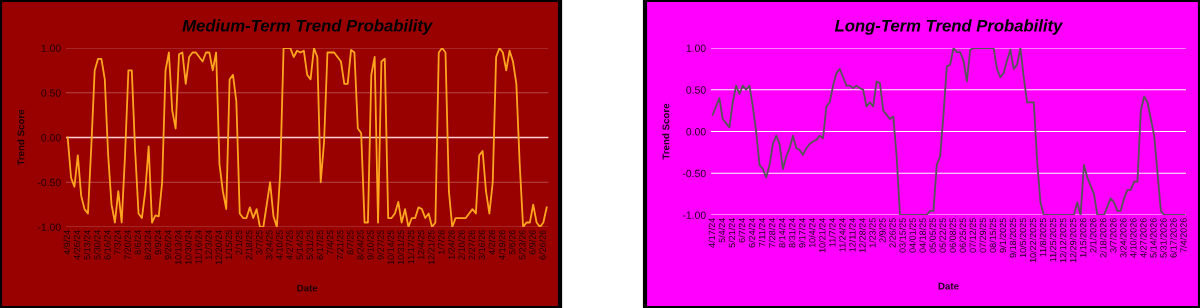 The width and height of the screenshot is (1200, 308). What do you see at coordinates (307, 27) in the screenshot?
I see `chart-title: Medium-Term Trend Probability` at bounding box center [307, 27].